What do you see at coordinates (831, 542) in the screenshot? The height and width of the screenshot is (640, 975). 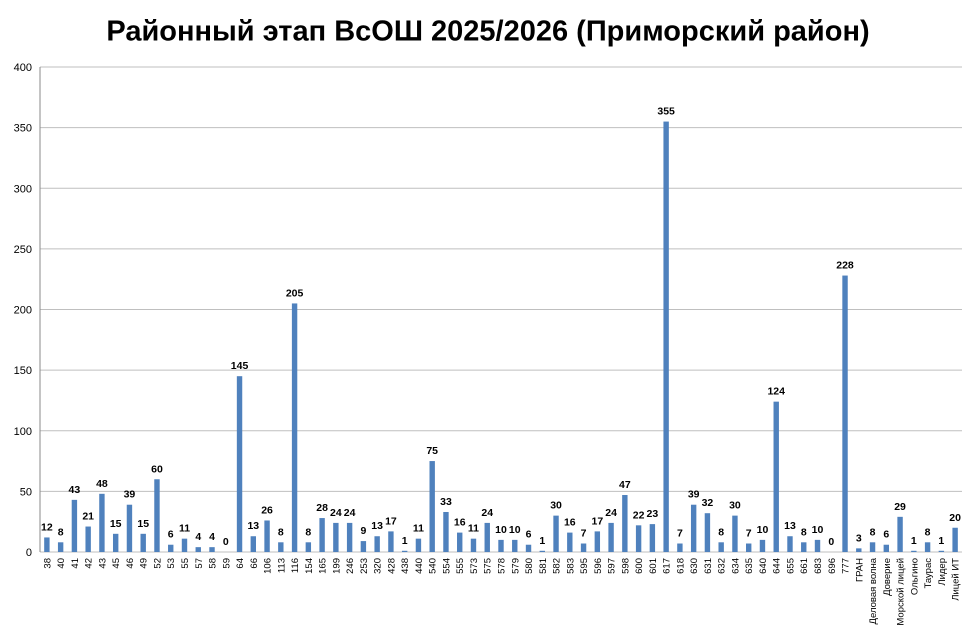 I see `data-label: 0` at bounding box center [831, 542].